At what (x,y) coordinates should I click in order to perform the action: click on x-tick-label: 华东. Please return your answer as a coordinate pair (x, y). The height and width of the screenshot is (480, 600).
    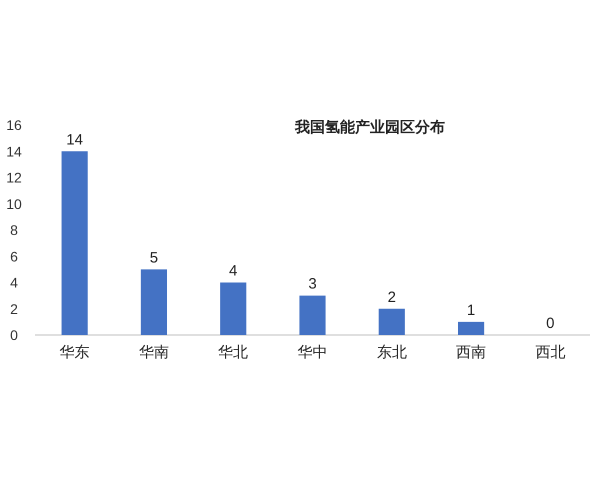
    Looking at the image, I should click on (75, 352).